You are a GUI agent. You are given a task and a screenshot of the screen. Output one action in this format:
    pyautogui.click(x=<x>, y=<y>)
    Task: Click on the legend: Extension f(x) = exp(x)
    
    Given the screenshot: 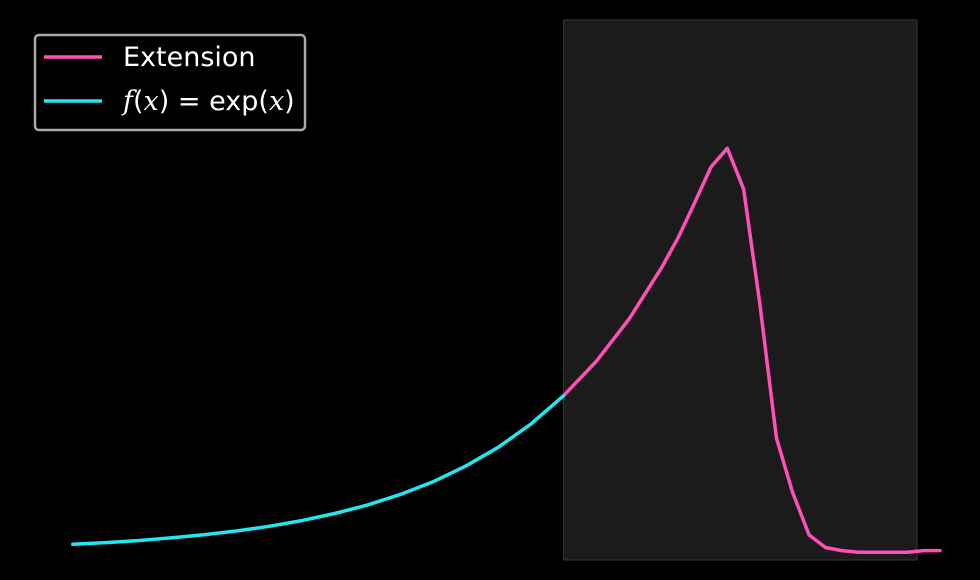 What is the action you would take?
    pyautogui.click(x=170, y=82)
    